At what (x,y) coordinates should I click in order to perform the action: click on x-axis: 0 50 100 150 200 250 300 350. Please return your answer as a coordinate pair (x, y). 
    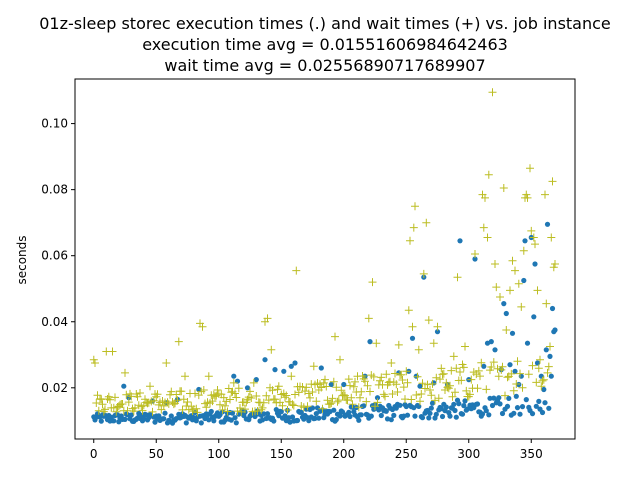
    Looking at the image, I should click on (316, 450).